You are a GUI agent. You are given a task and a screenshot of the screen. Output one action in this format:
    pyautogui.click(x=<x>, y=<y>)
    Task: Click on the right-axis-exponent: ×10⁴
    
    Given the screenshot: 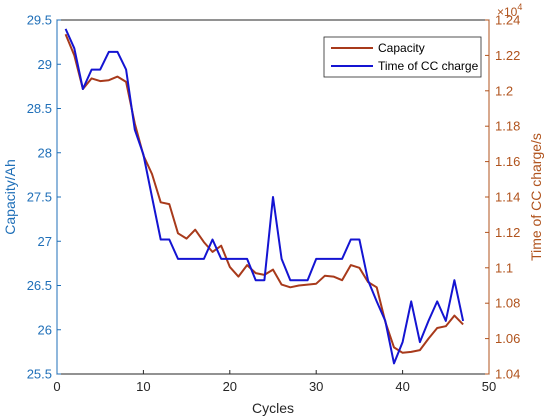 What is the action you would take?
    pyautogui.click(x=509, y=10)
    